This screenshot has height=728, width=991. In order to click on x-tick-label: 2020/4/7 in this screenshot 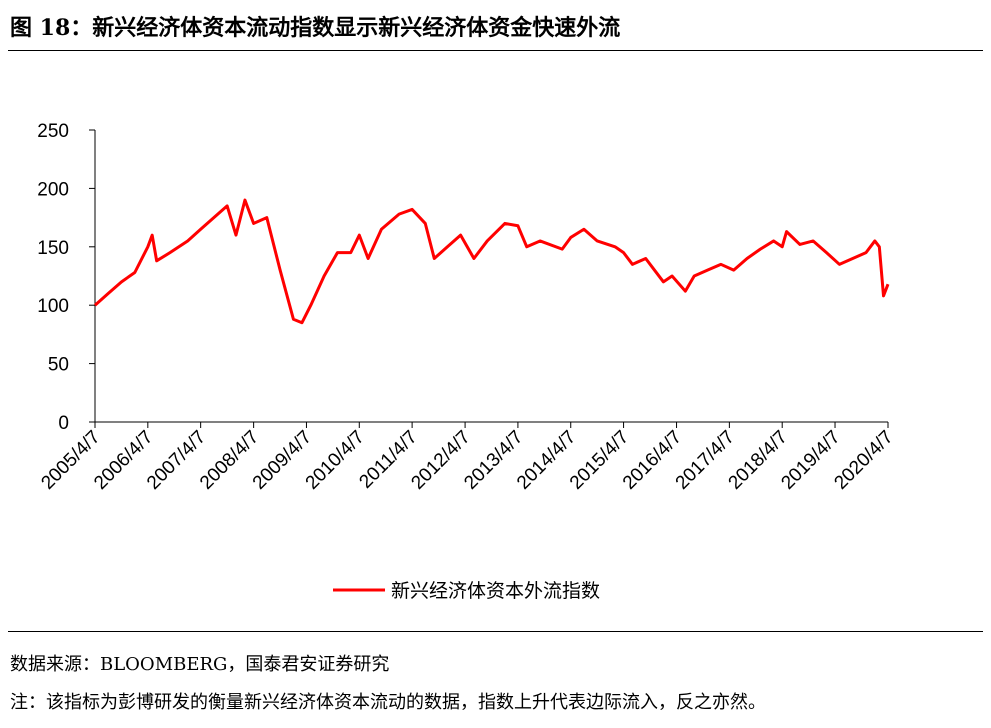, I will do `click(863, 460)`.